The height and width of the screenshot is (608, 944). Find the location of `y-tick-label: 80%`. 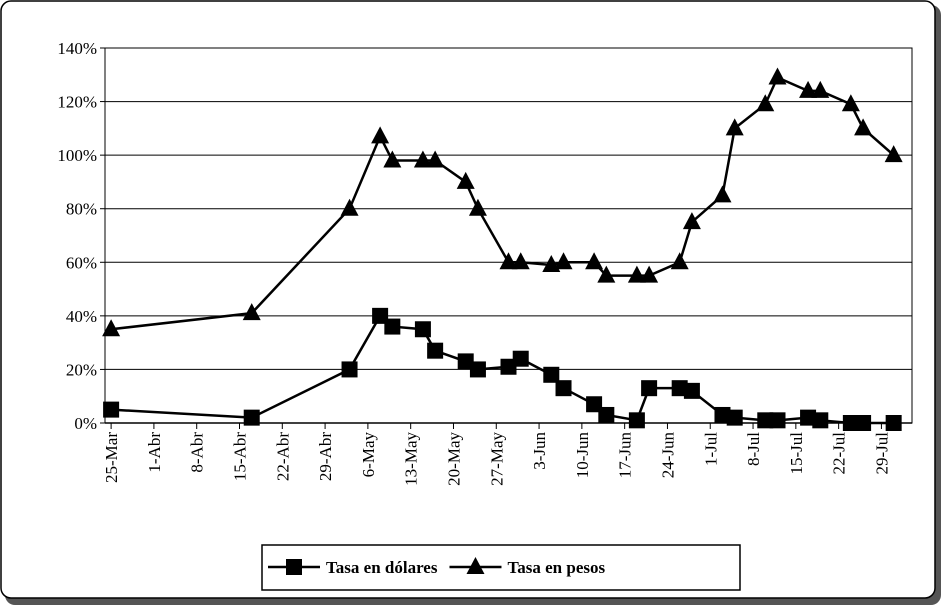

y-tick-label: 80% is located at coordinates (81, 209).